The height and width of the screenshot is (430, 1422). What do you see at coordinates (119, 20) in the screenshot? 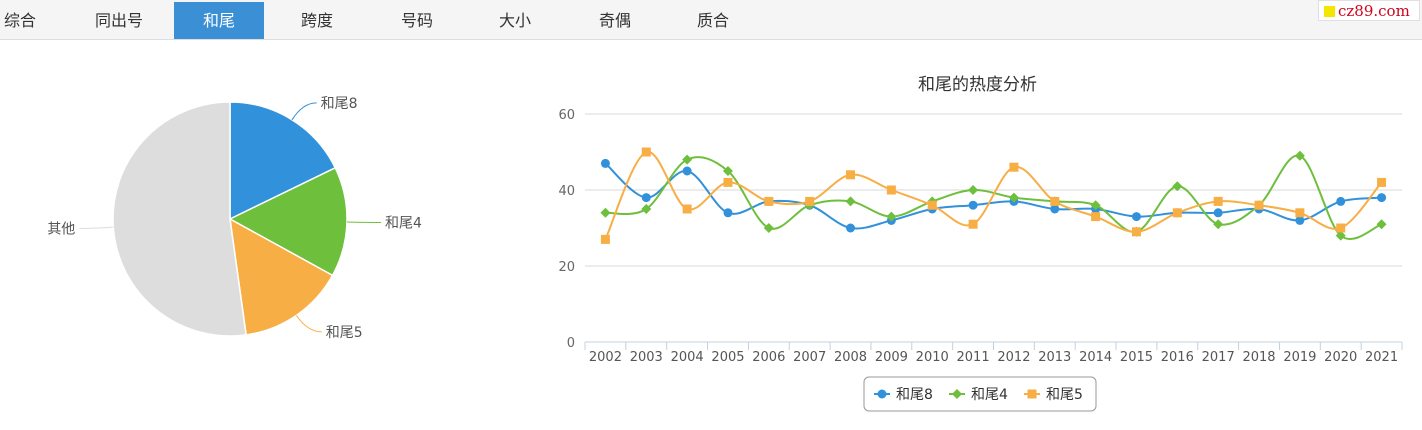
I see `tab-tongchuhao: 同出号` at bounding box center [119, 20].